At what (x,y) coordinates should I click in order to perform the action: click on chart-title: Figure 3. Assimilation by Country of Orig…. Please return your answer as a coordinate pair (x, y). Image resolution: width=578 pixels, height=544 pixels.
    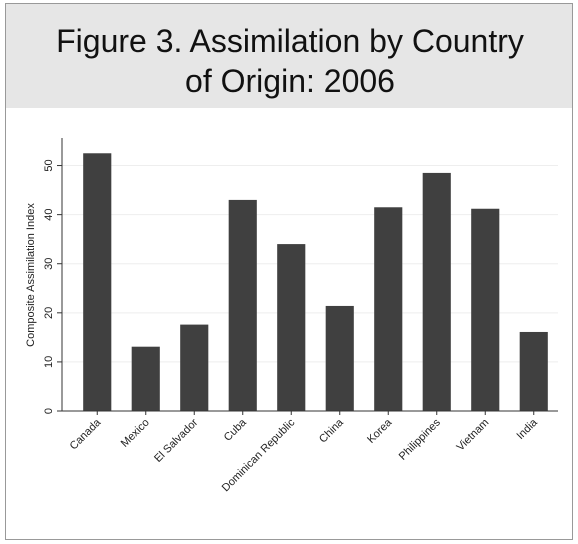
    Looking at the image, I should click on (290, 61).